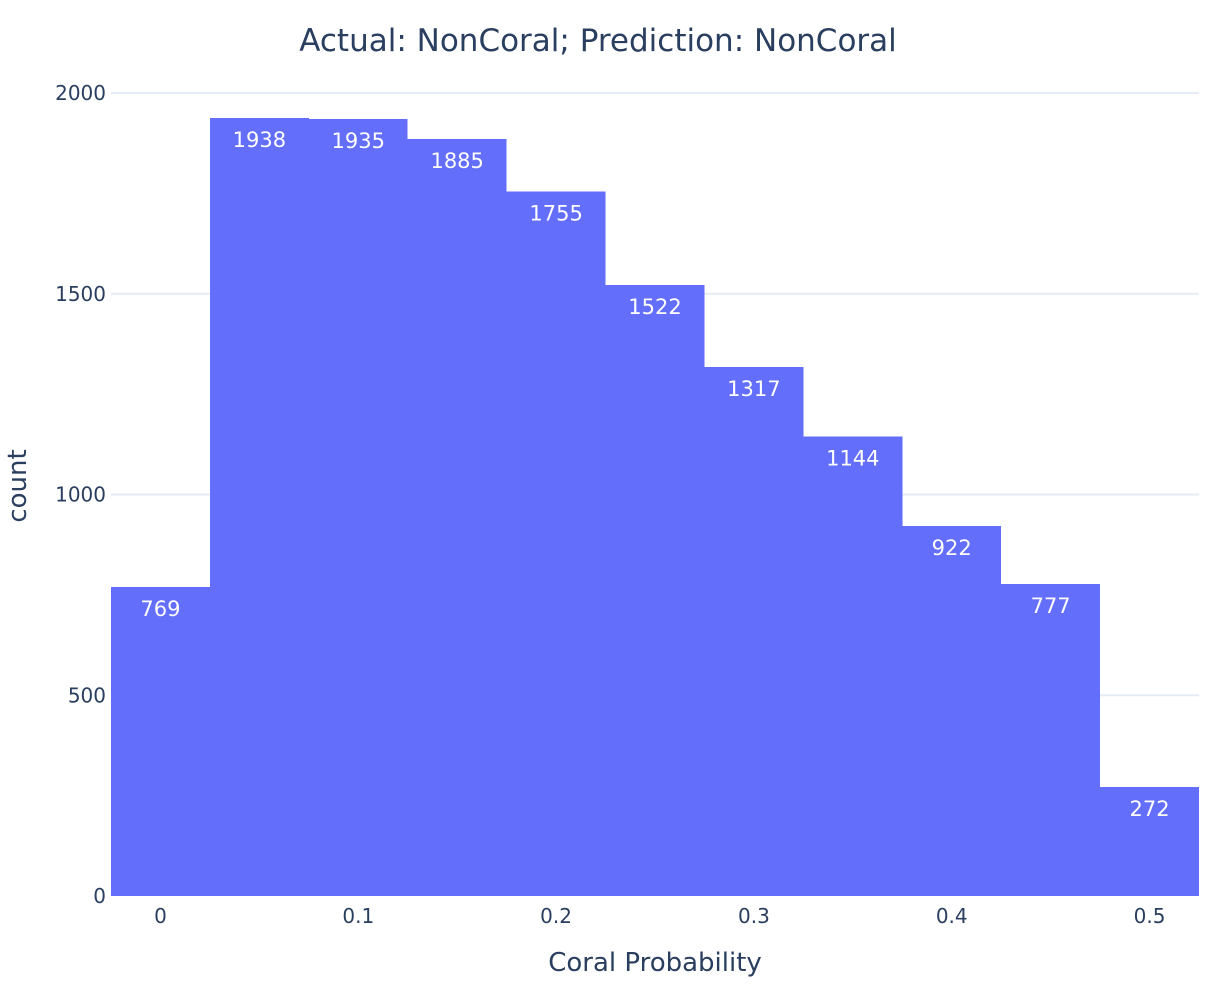 The height and width of the screenshot is (986, 1212). I want to click on bar-value-label: 1885, so click(456, 161).